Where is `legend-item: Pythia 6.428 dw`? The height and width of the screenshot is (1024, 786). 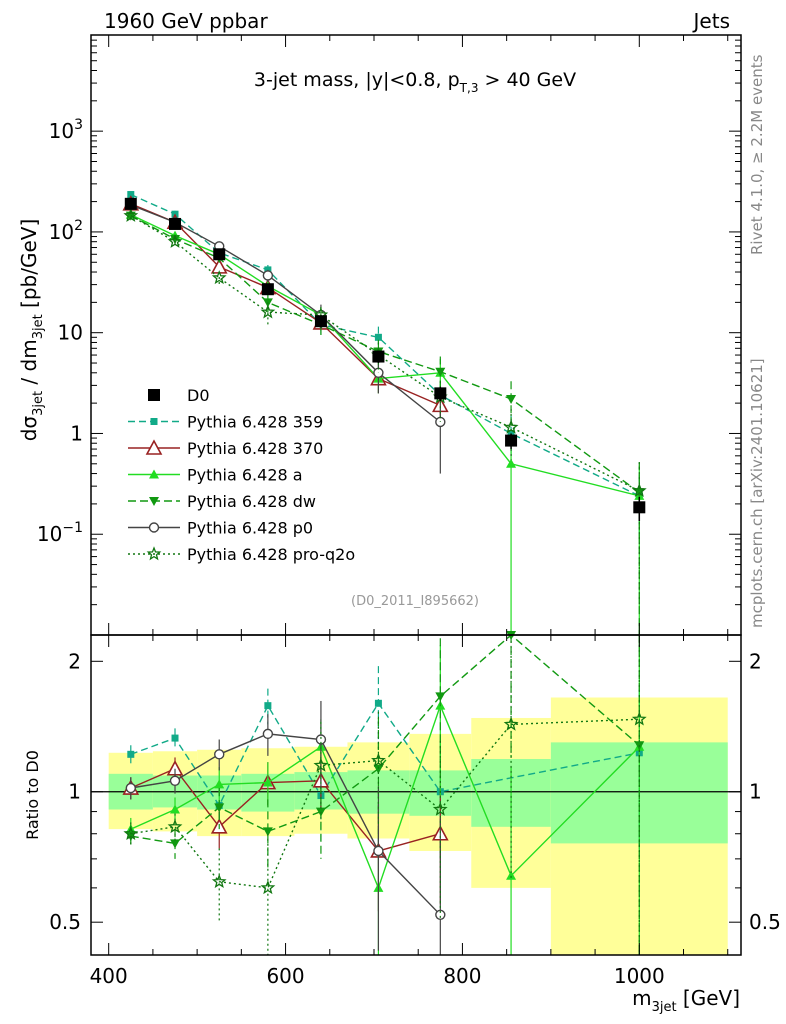
legend-item: Pythia 6.428 dw is located at coordinates (222, 501).